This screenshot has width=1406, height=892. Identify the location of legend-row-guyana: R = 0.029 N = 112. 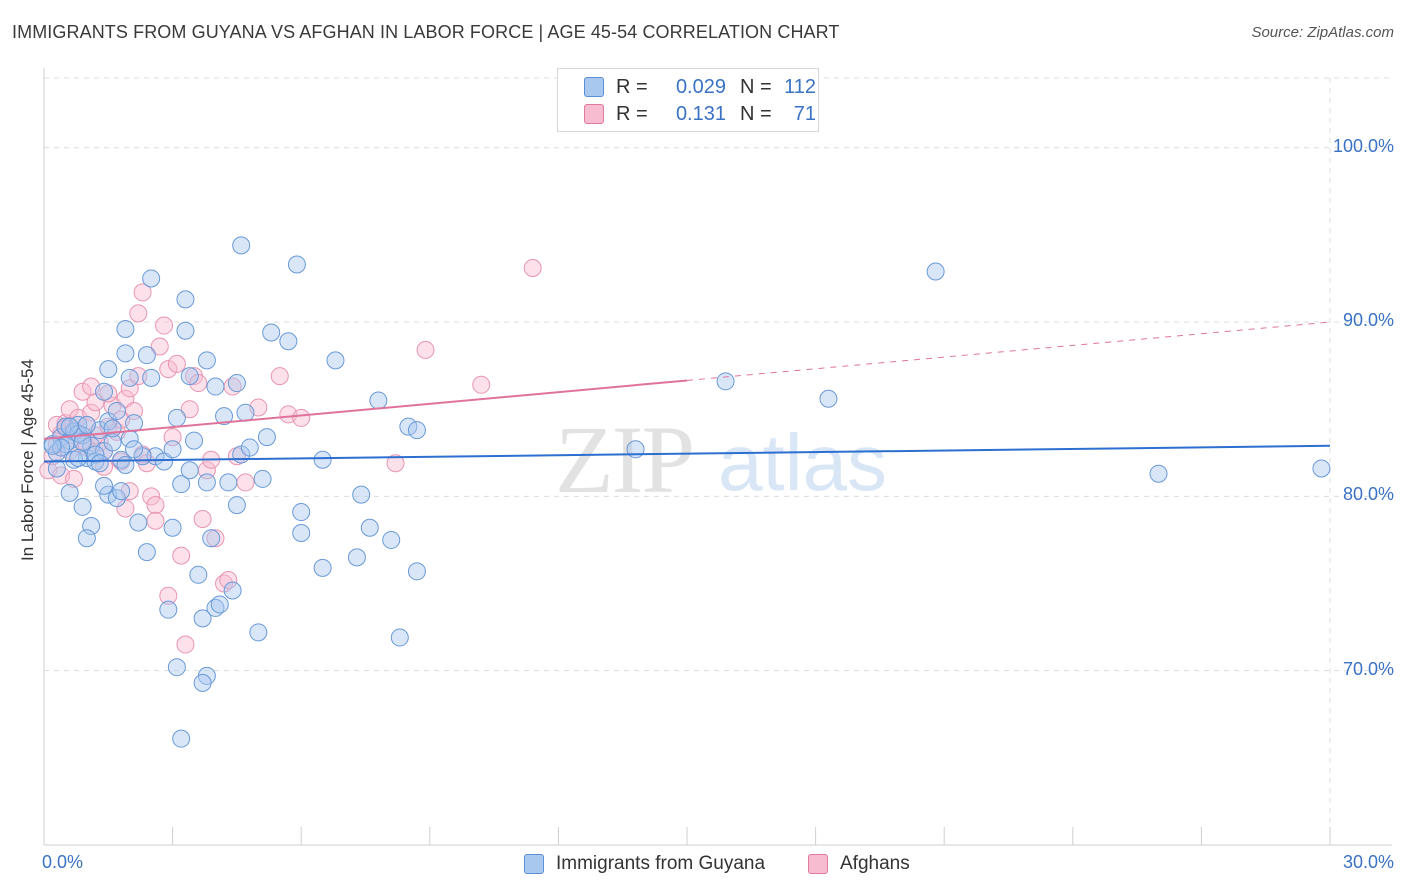
(700, 87).